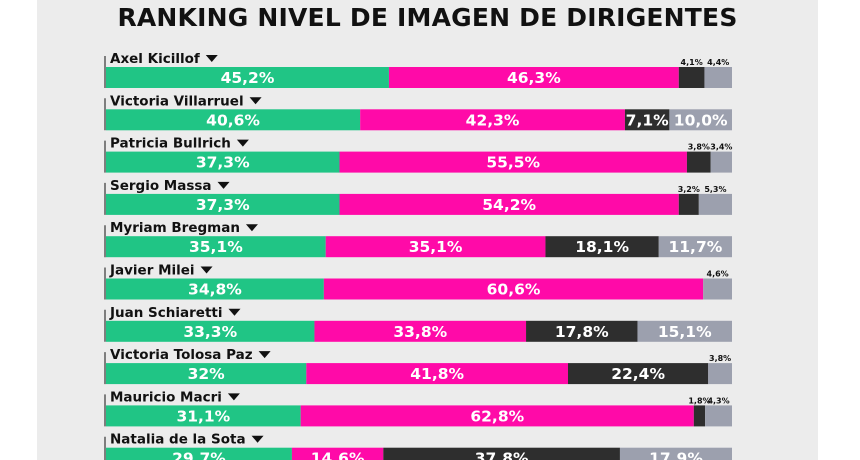 The width and height of the screenshot is (860, 460). I want to click on chart-row: Sergio Massa 37,3% 54,2% 3,2% 5,3%, so click(418, 196).